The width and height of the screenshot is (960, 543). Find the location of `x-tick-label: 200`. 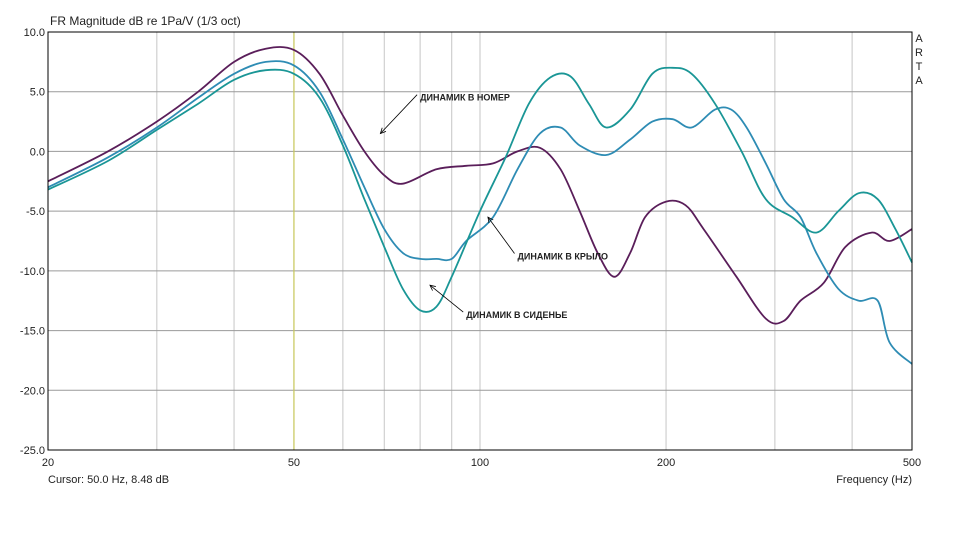

x-tick-label: 200 is located at coordinates (666, 463).